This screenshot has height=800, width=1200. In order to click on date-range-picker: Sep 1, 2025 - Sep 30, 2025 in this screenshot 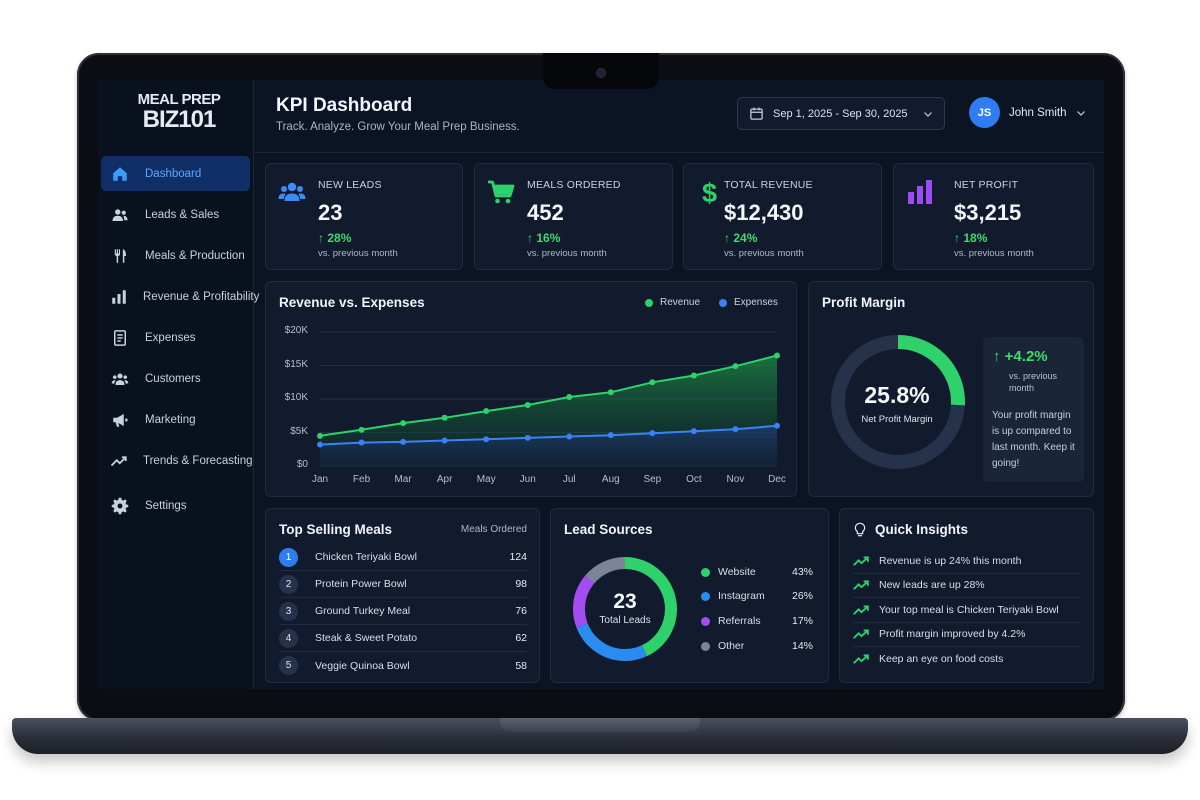, I will do `click(841, 113)`.